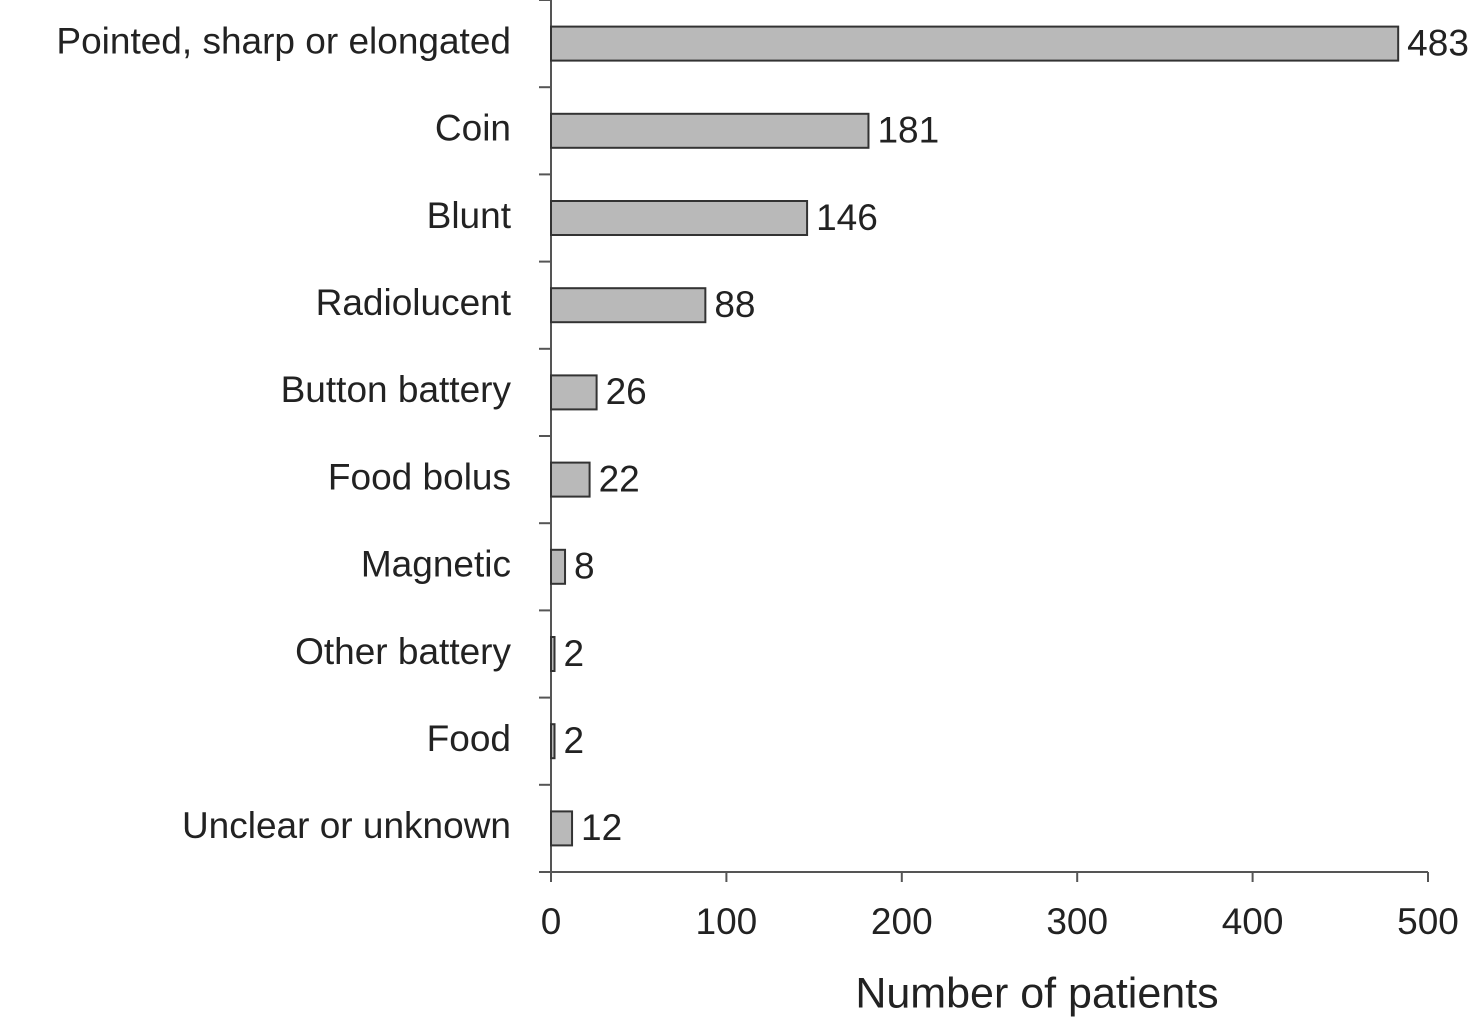 The height and width of the screenshot is (1023, 1479). Describe the element at coordinates (847, 217) in the screenshot. I see `value-label: 146` at that location.